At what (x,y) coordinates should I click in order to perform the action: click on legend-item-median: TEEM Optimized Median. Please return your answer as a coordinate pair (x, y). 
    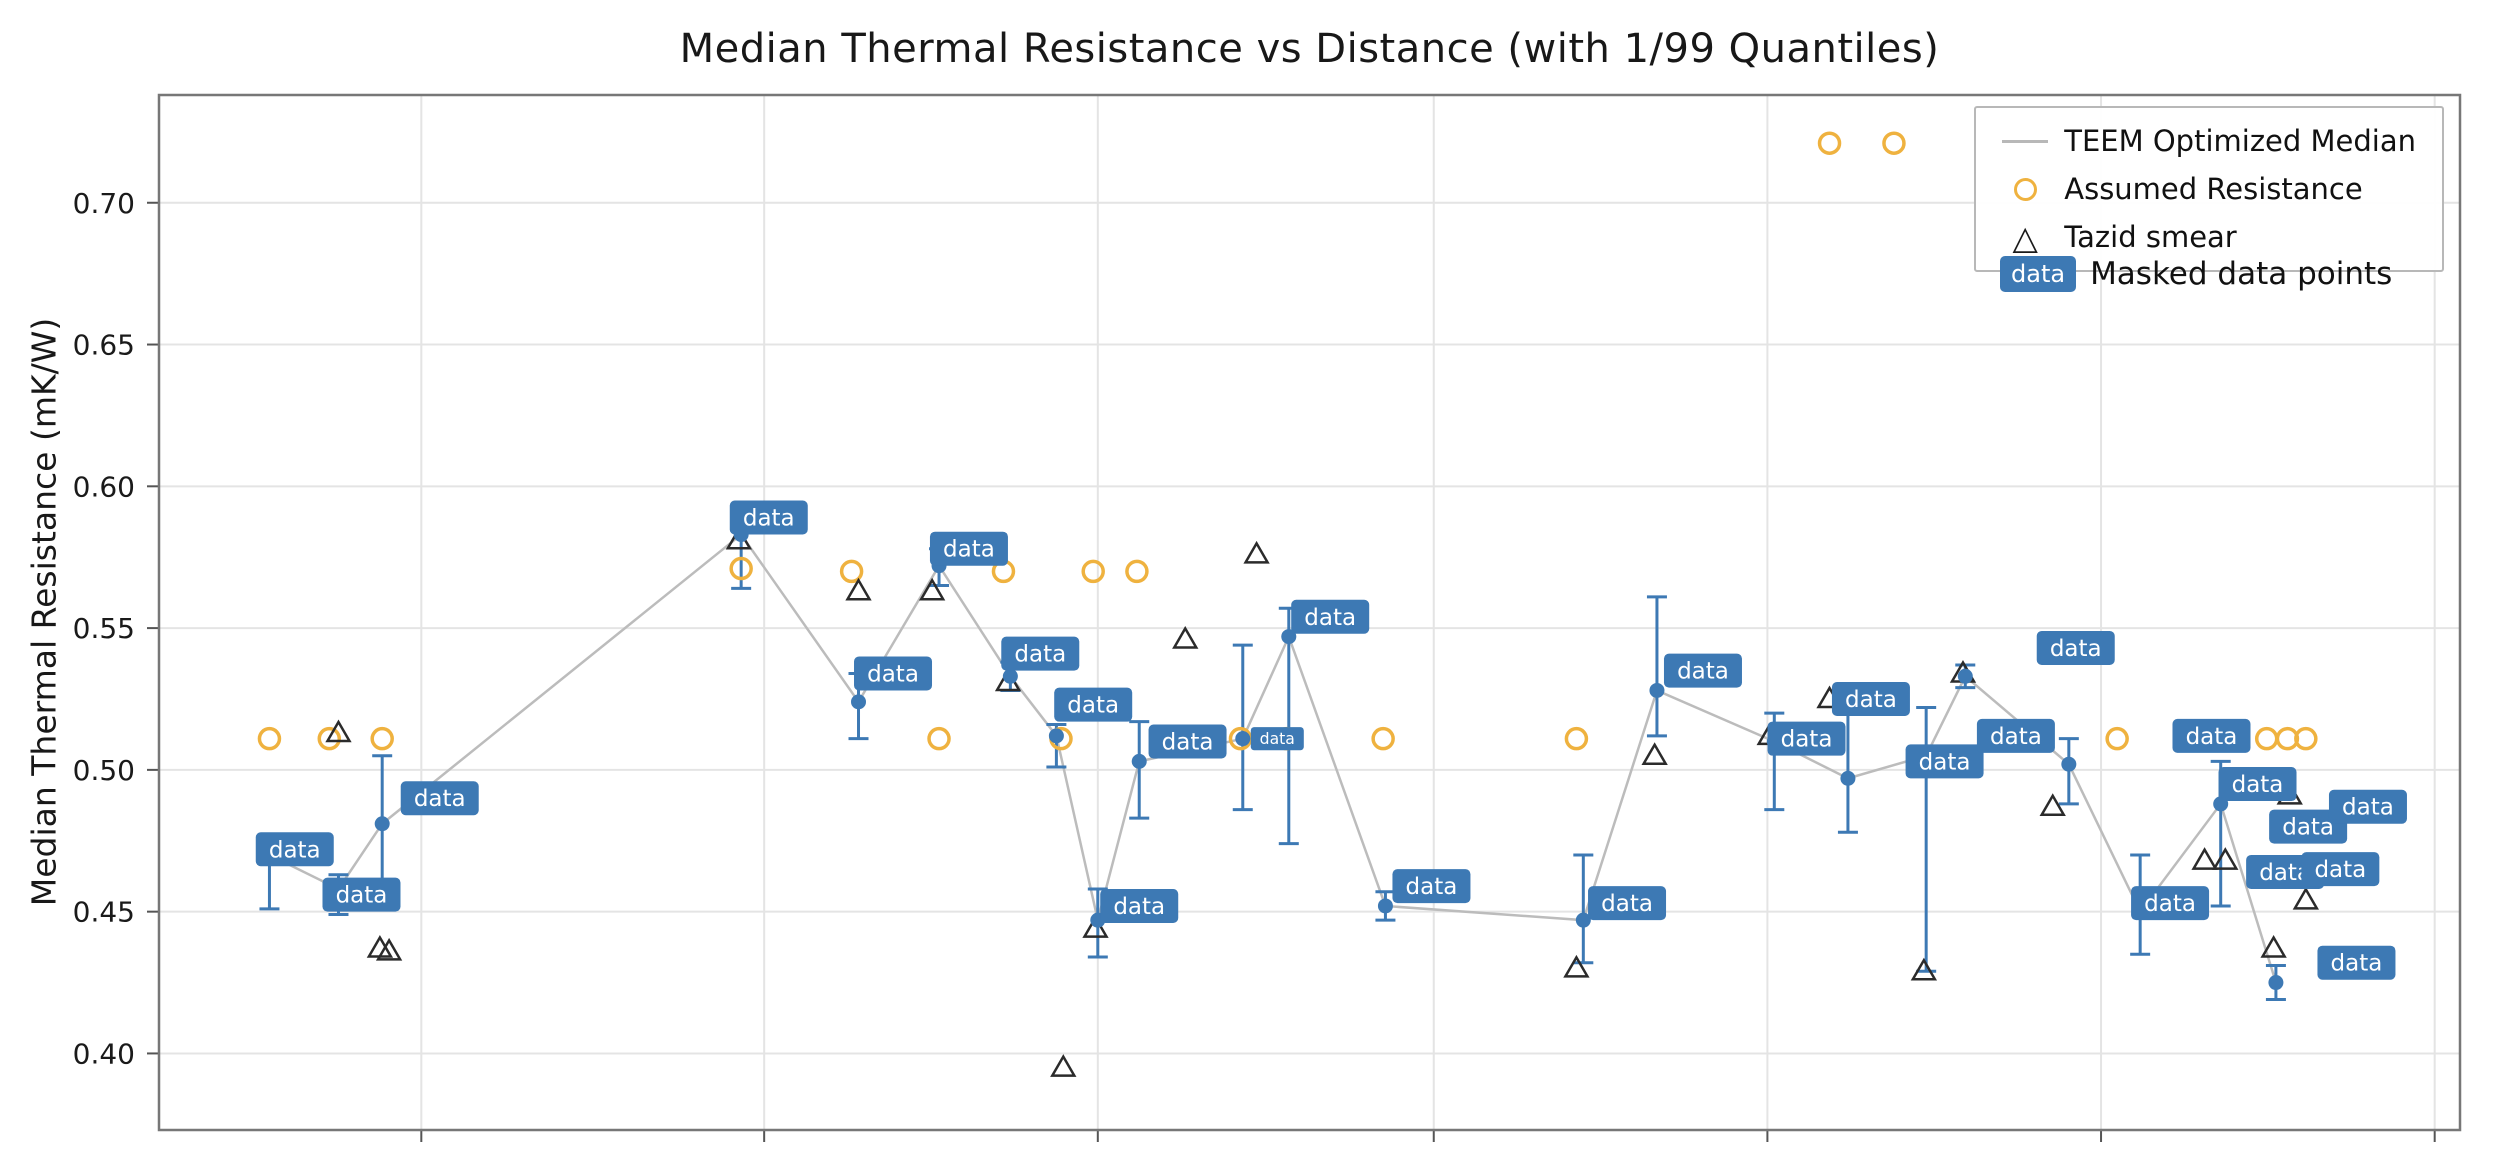
    Looking at the image, I should click on (2206, 141).